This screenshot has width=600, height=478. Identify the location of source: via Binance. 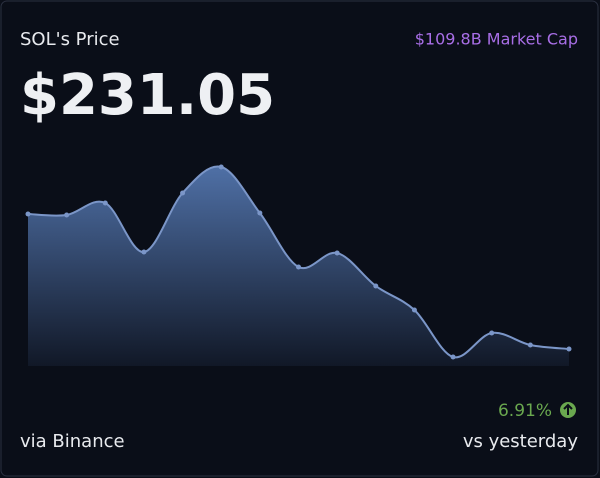
(72, 441).